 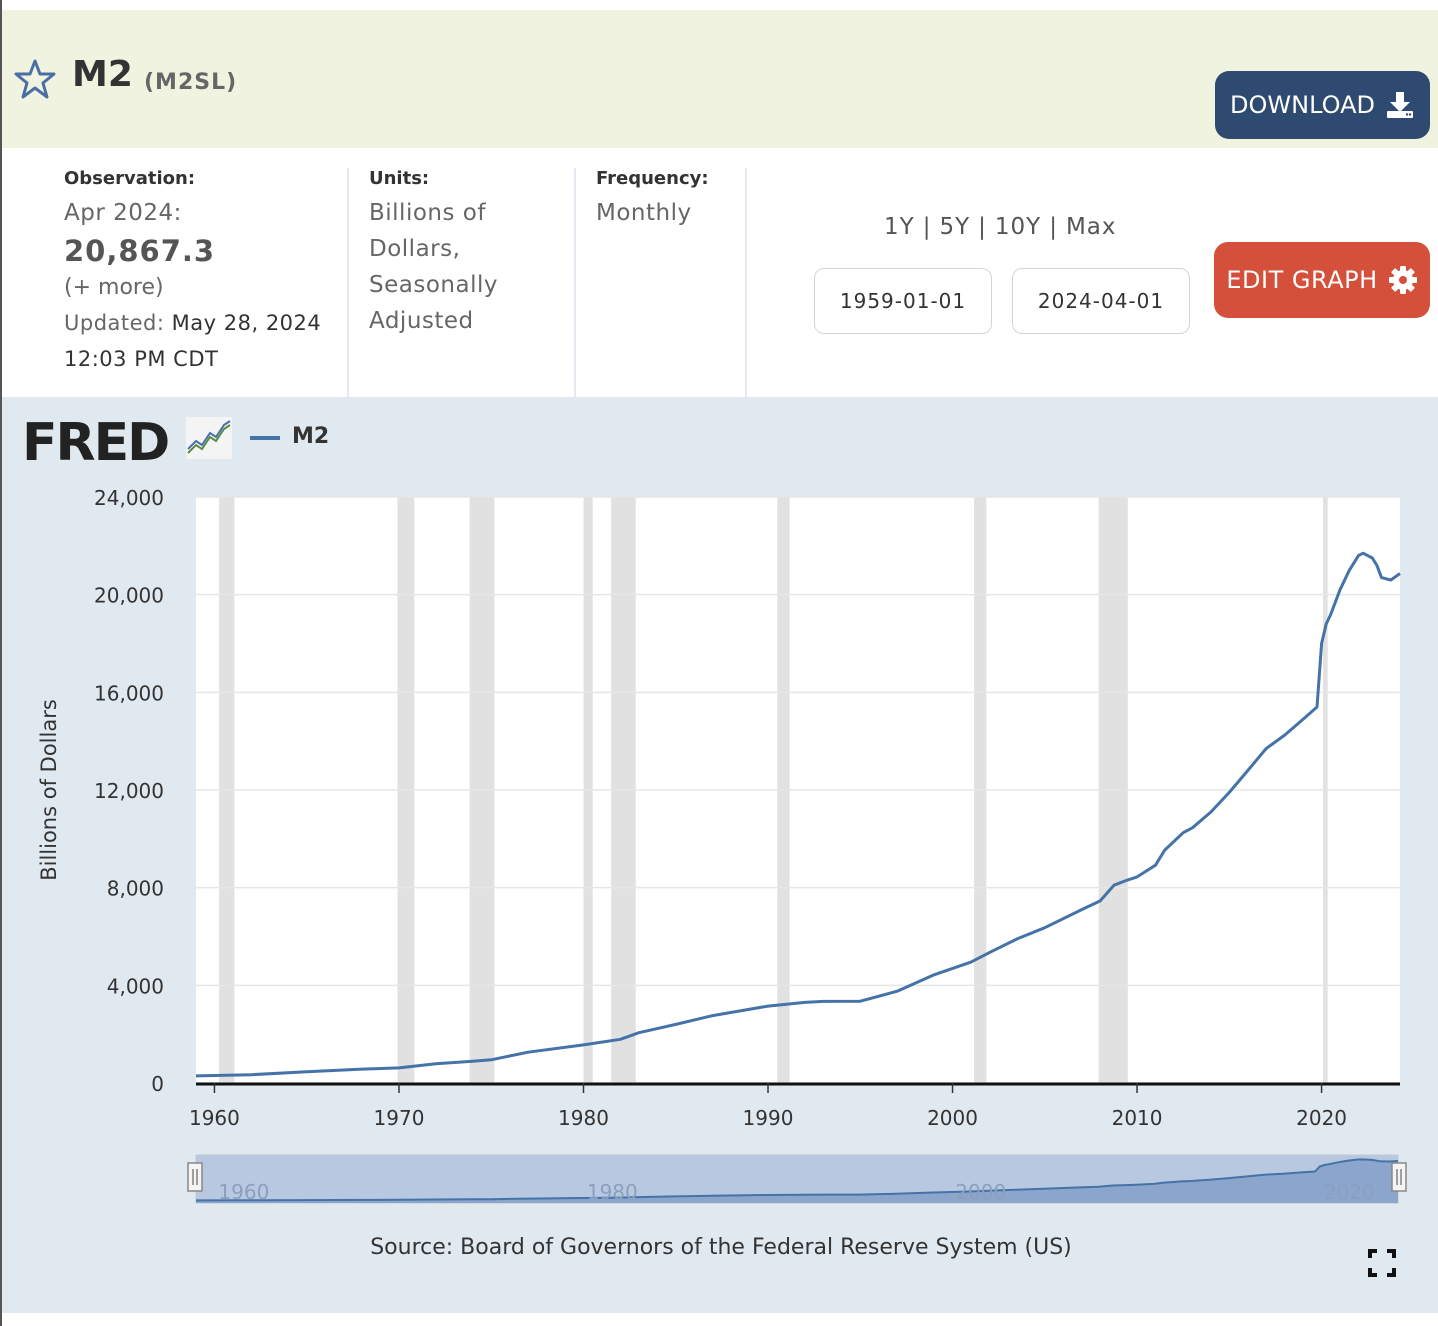 What do you see at coordinates (652, 178) in the screenshot?
I see `frequency-label: Frequency:` at bounding box center [652, 178].